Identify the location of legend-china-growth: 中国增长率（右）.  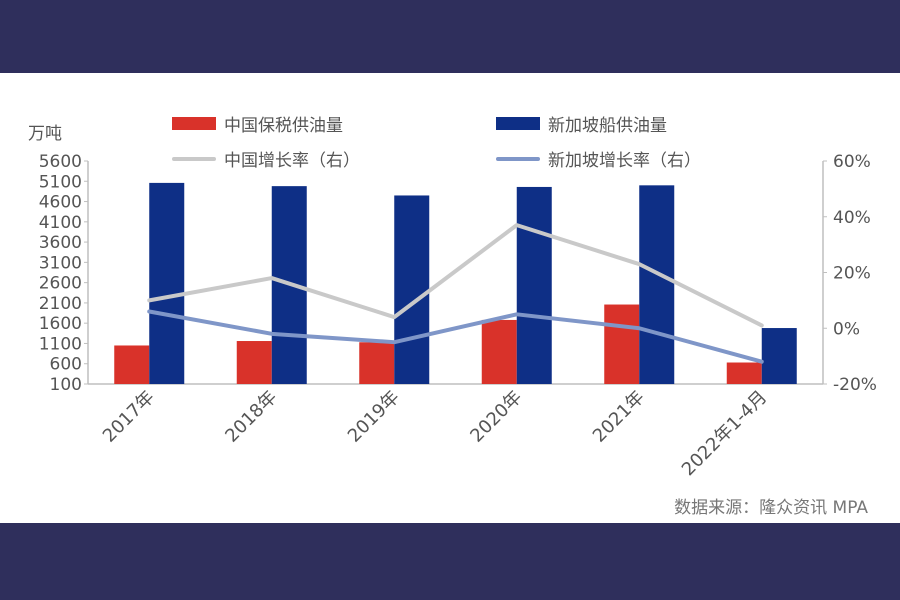
(266, 158).